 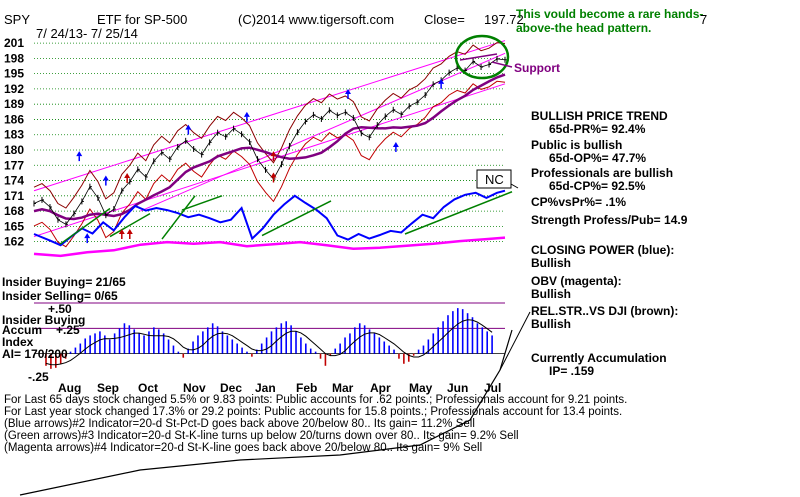 What do you see at coordinates (68, 330) in the screenshot?
I see `acc-plus25: +.25` at bounding box center [68, 330].